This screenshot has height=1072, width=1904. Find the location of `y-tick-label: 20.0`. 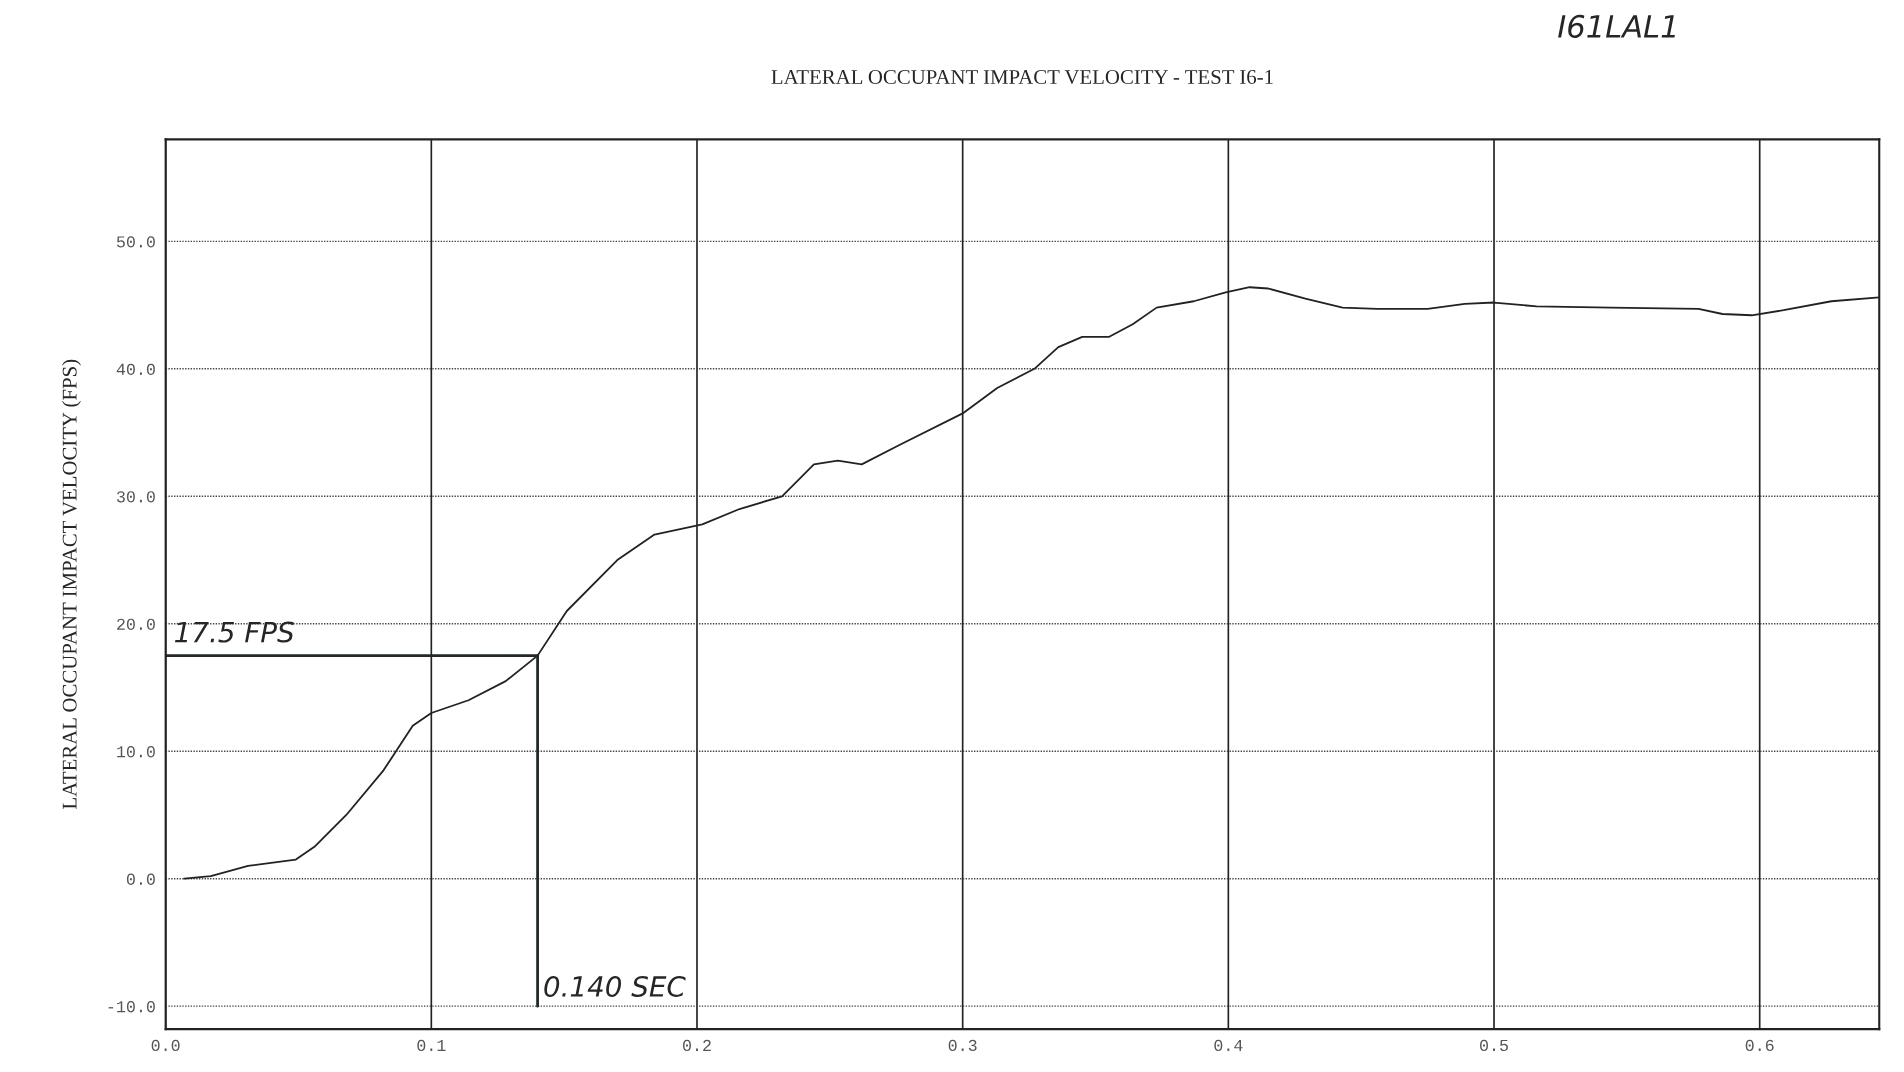

y-tick-label: 20.0 is located at coordinates (136, 624).